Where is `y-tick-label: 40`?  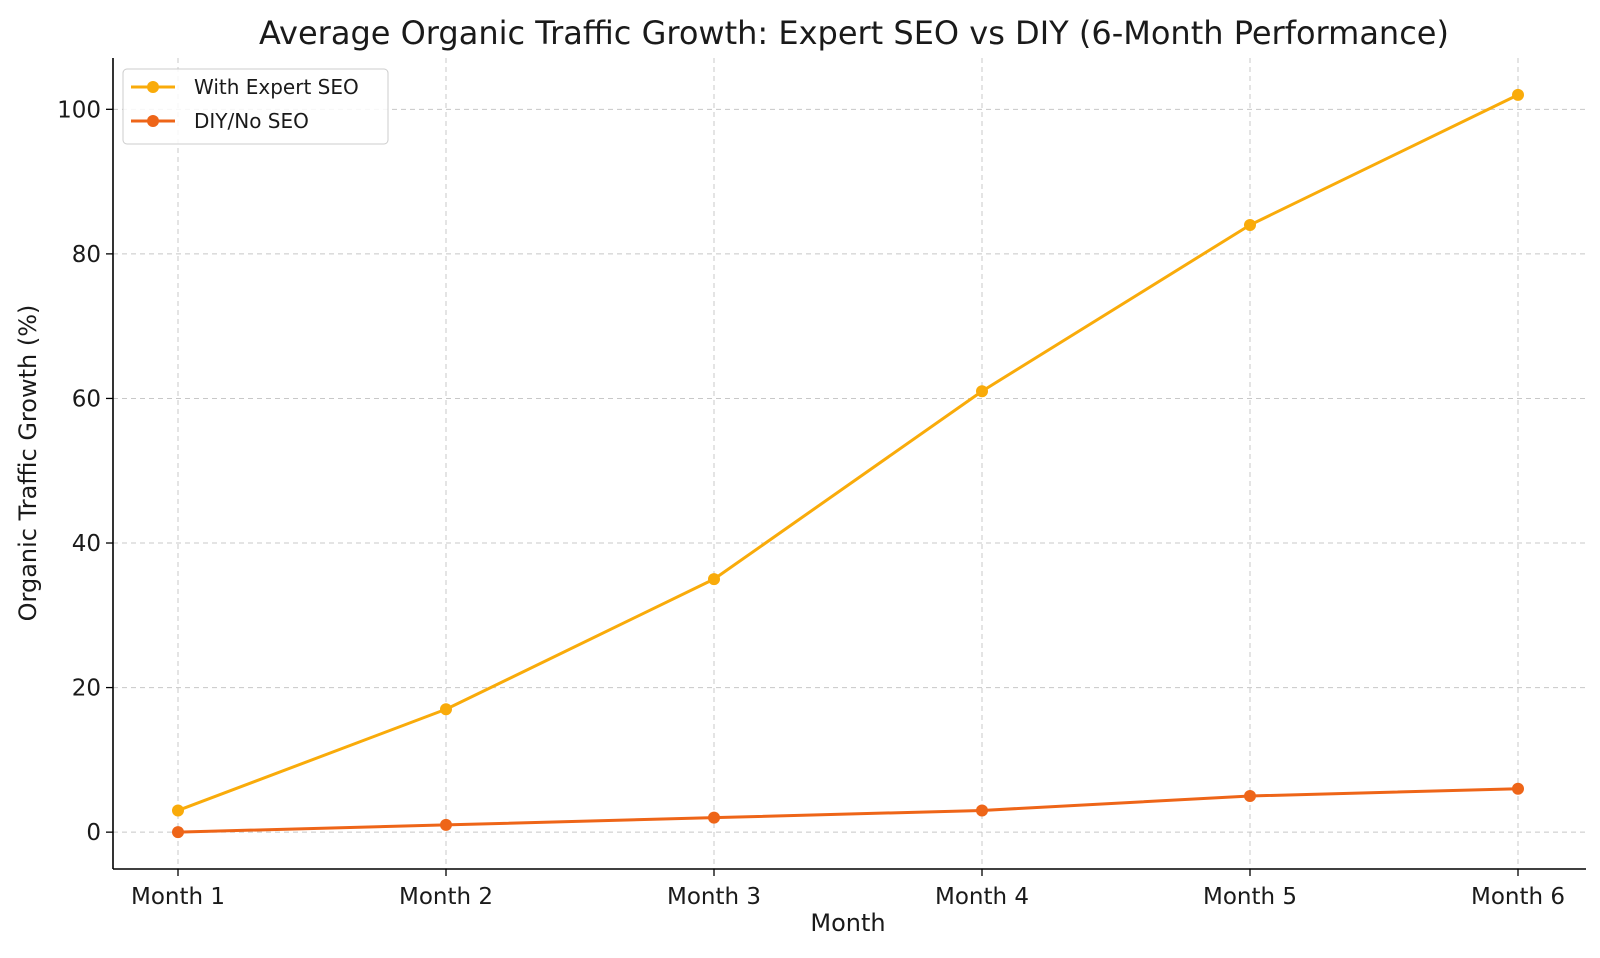 y-tick-label: 40 is located at coordinates (86, 544).